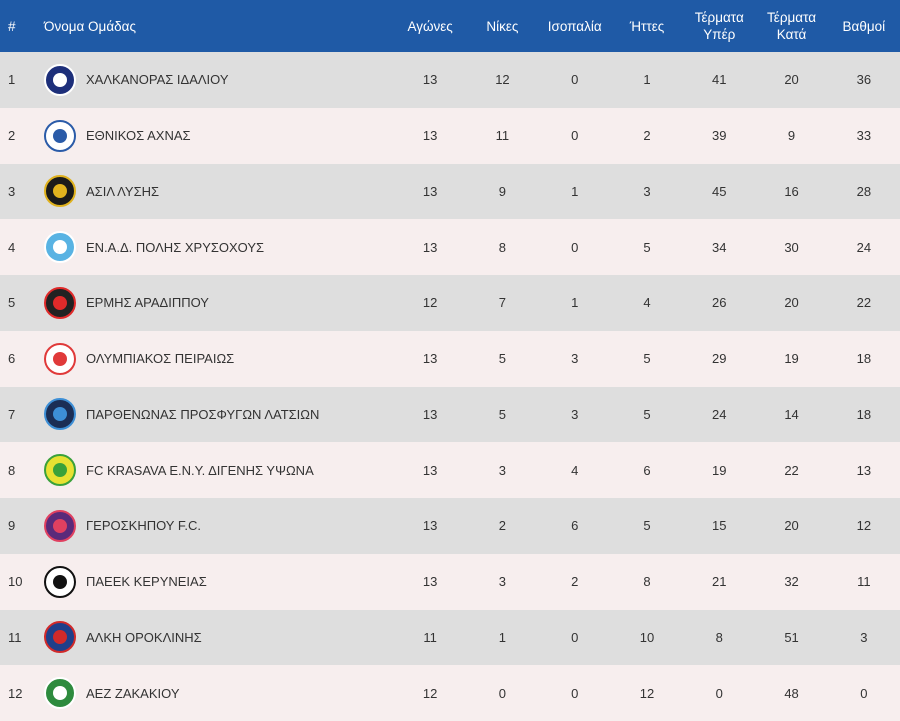  Describe the element at coordinates (143, 526) in the screenshot. I see `team-name: ΓΕΡΟΣΚΗΠΟΥ F.C.` at that location.